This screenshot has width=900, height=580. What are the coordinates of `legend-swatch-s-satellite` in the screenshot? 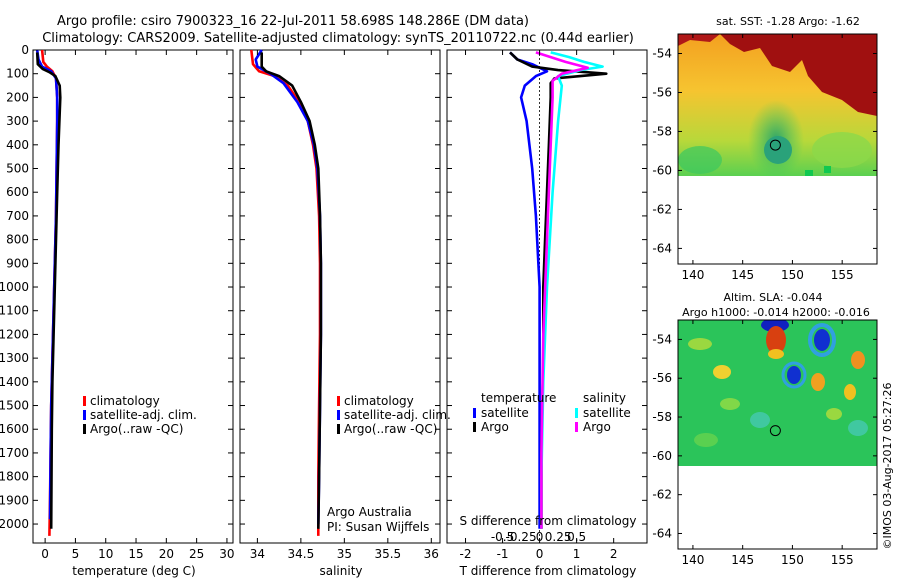 It's located at (576, 413).